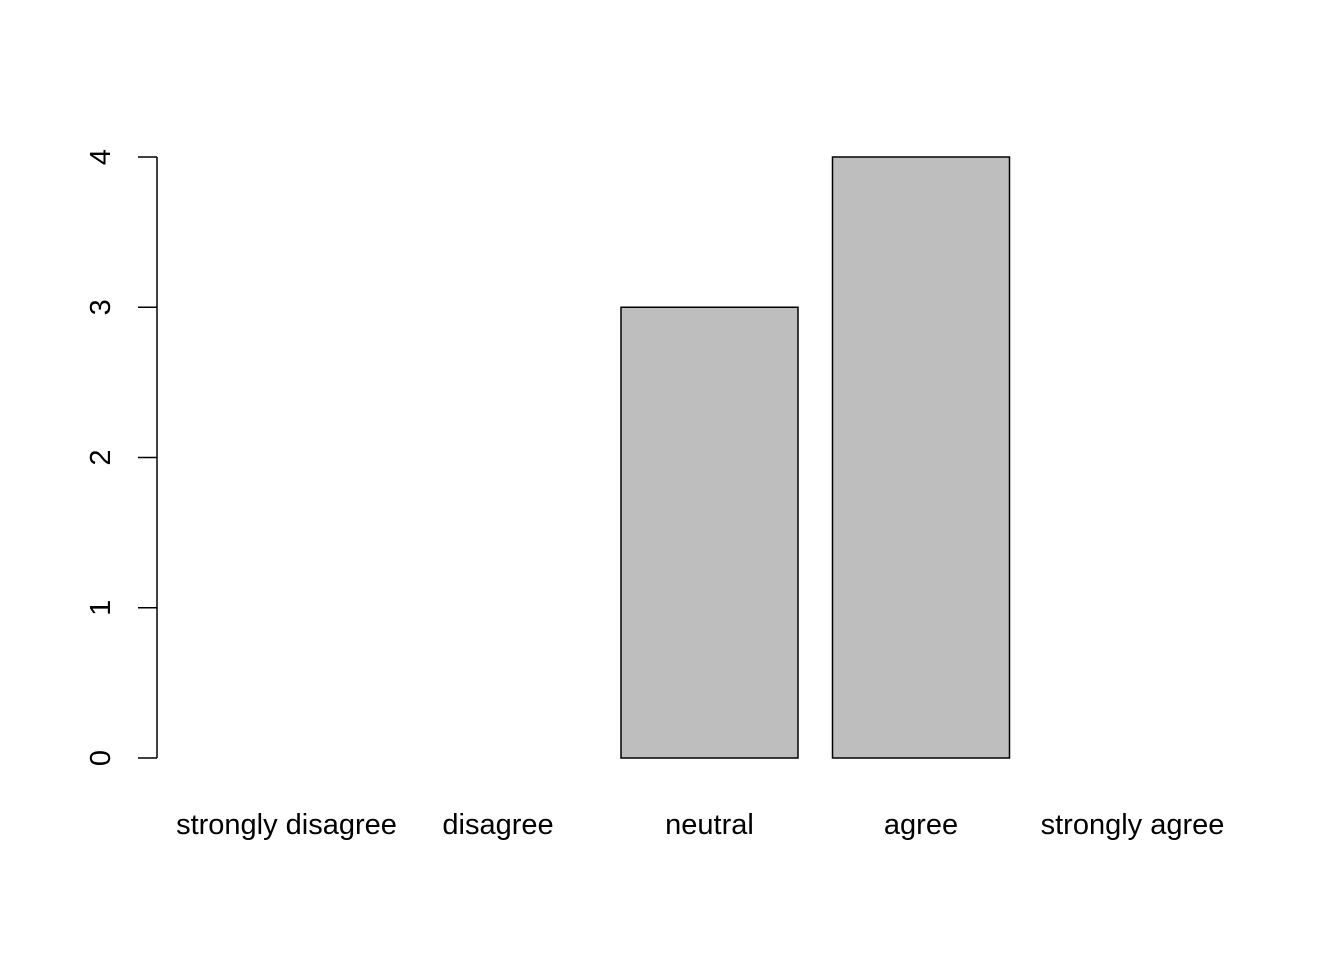 This screenshot has width=1344, height=960. Describe the element at coordinates (101, 457) in the screenshot. I see `y-tick-label: 2` at that location.